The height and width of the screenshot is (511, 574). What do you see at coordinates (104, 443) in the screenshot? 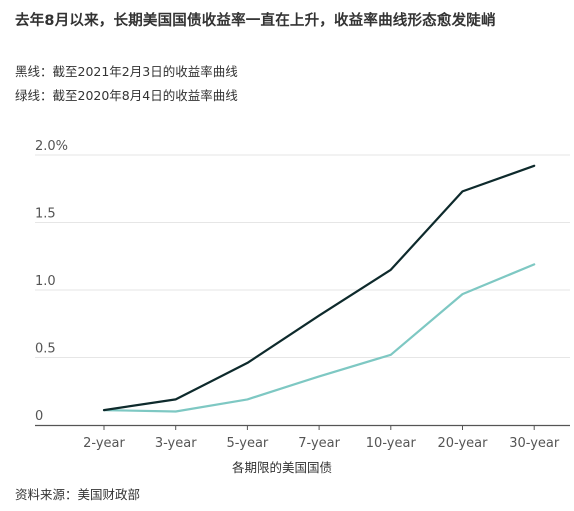
I see `x-tick-label: 2-year` at bounding box center [104, 443].